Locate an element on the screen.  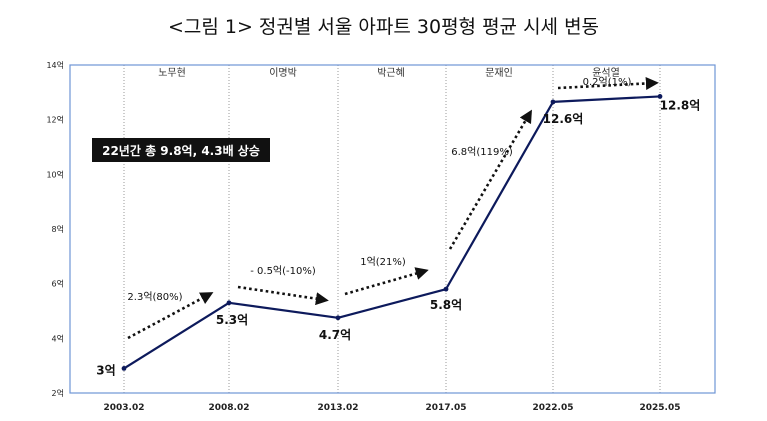
administration-label: 박근혜 is located at coordinates (391, 73).